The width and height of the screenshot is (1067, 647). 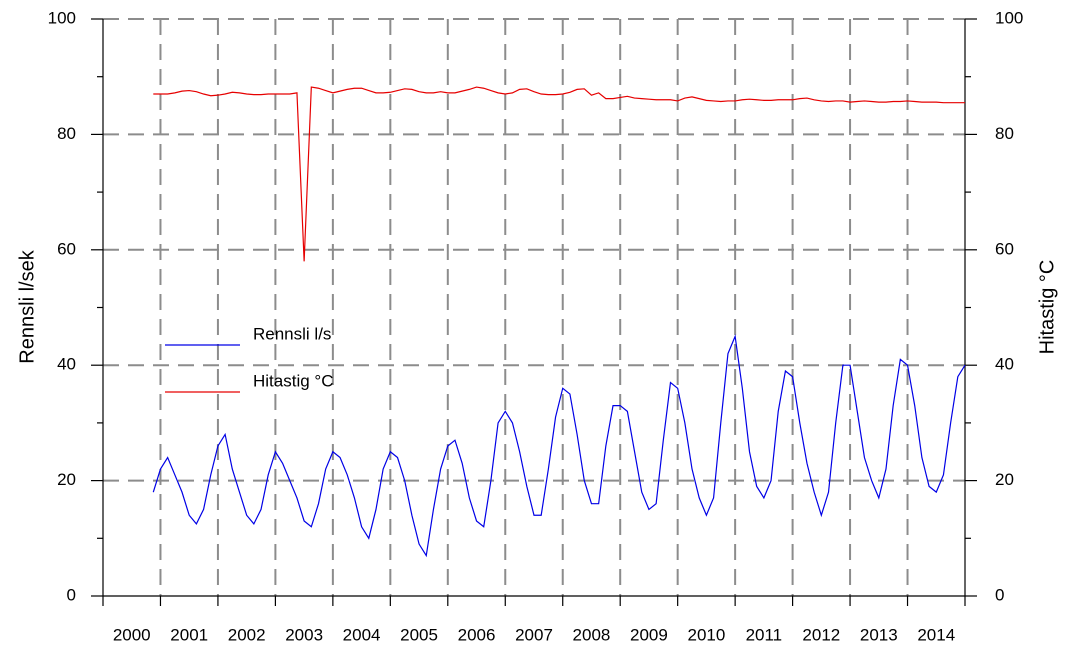 What do you see at coordinates (649, 634) in the screenshot?
I see `x-tick-label: 2009` at bounding box center [649, 634].